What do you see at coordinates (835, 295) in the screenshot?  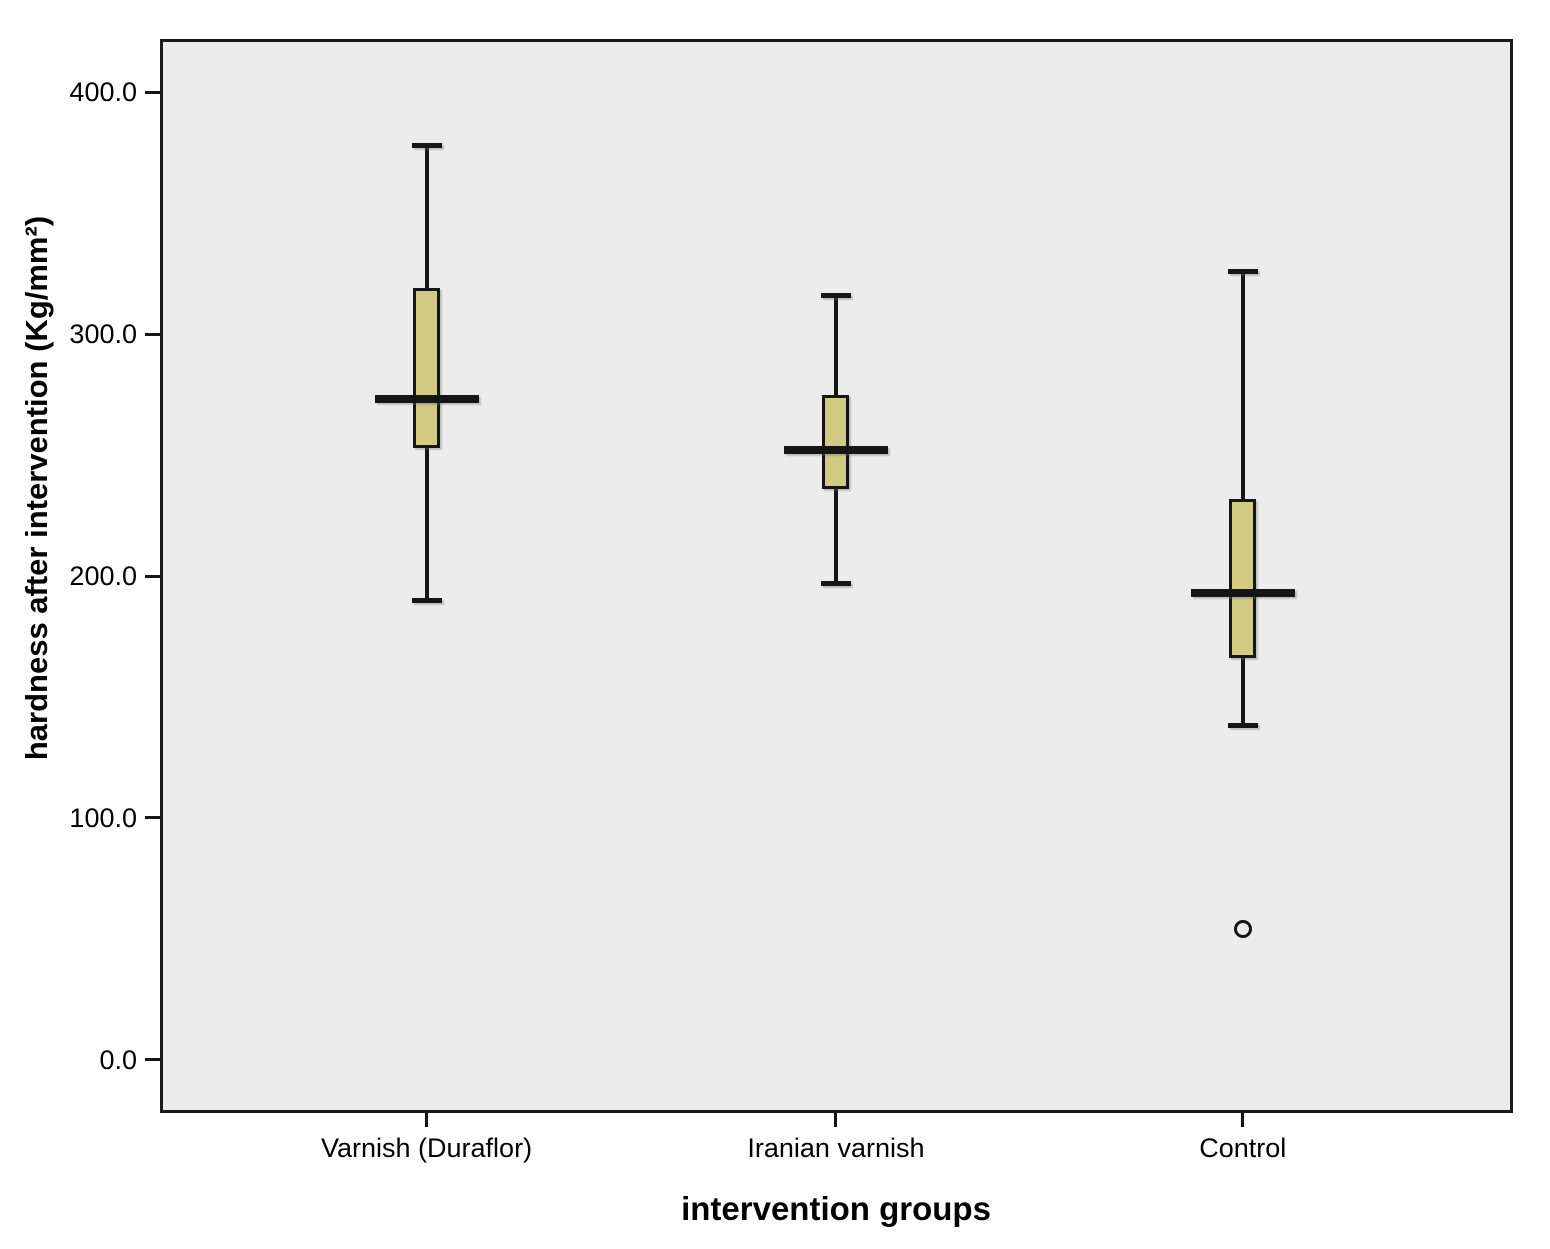 I see `whisker-cap-high-iranian-varnish` at bounding box center [835, 295].